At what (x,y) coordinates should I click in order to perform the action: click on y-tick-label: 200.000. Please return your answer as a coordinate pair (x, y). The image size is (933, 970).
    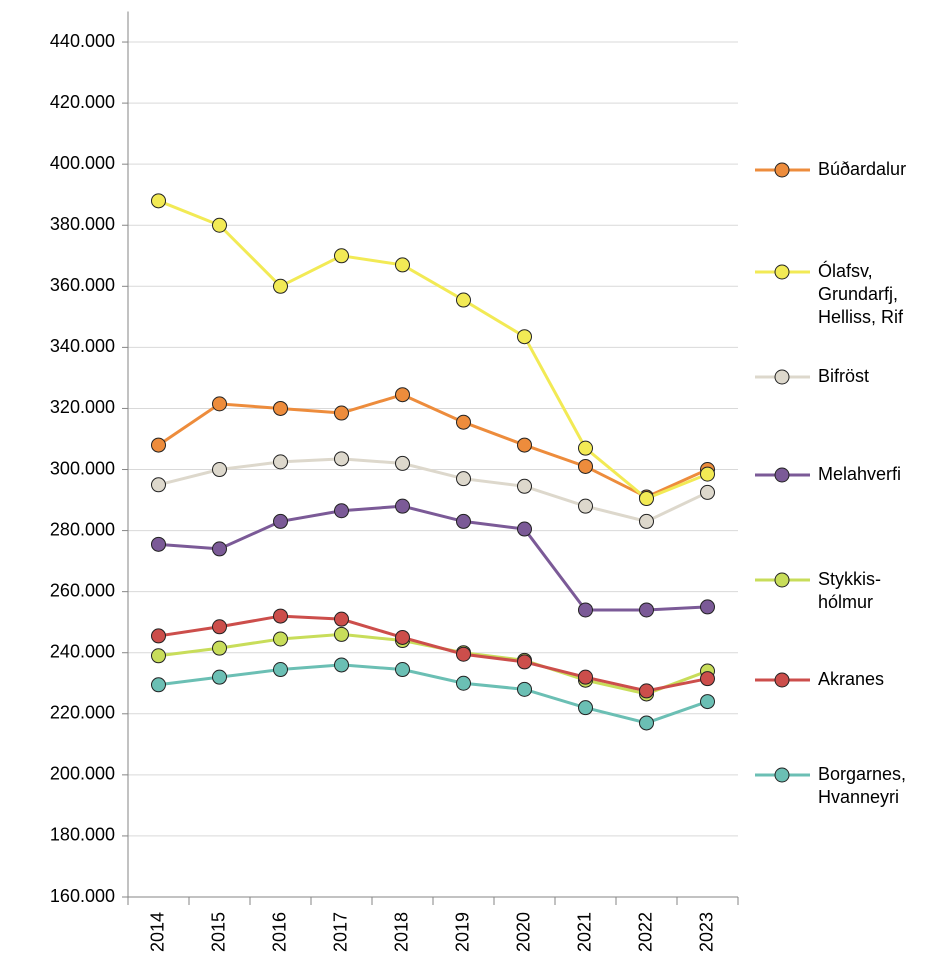
    Looking at the image, I should click on (82, 774).